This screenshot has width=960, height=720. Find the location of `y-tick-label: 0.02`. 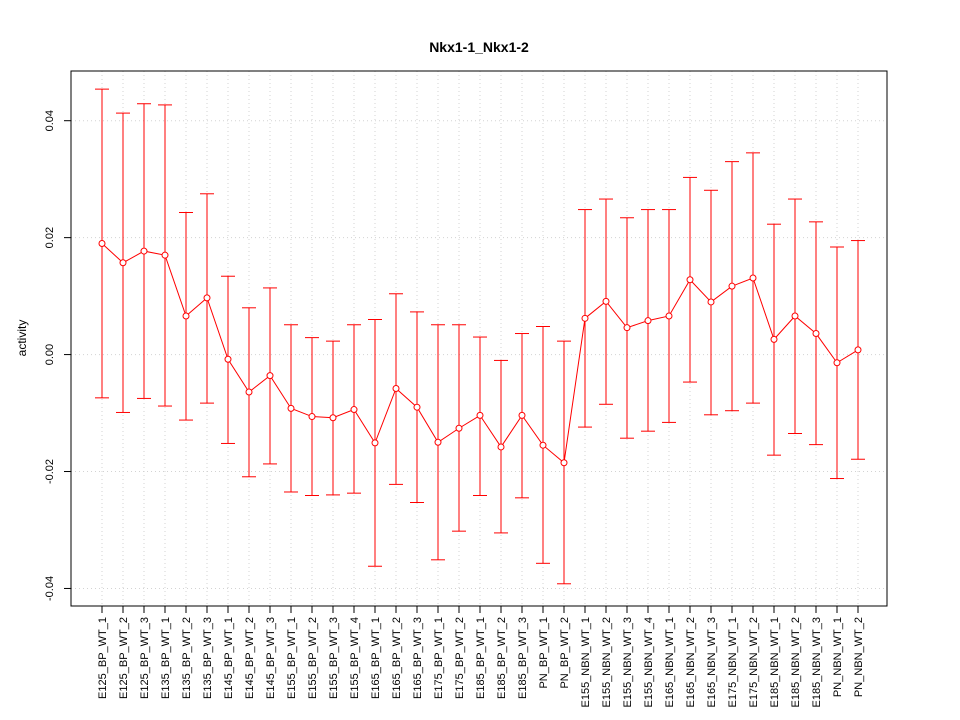

y-tick-label: 0.02 is located at coordinates (50, 237).